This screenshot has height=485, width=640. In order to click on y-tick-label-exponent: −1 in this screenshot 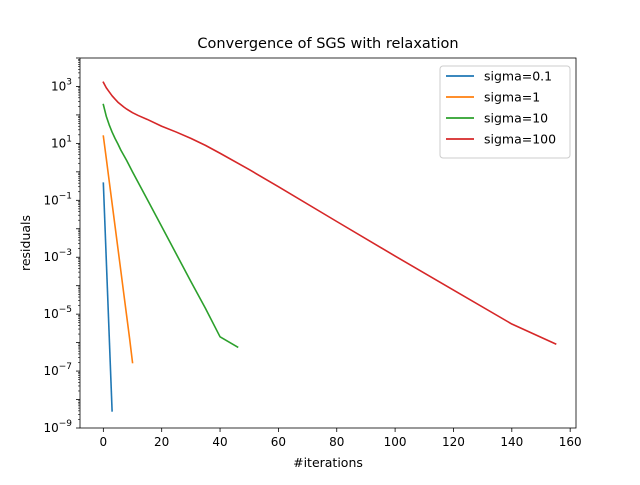, I will do `click(65, 196)`.